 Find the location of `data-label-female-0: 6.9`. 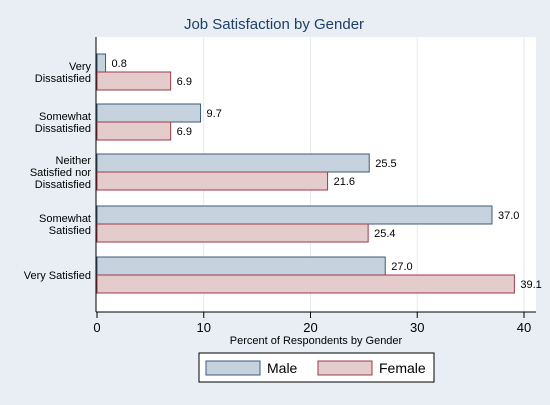

data-label-female-0: 6.9 is located at coordinates (184, 82).